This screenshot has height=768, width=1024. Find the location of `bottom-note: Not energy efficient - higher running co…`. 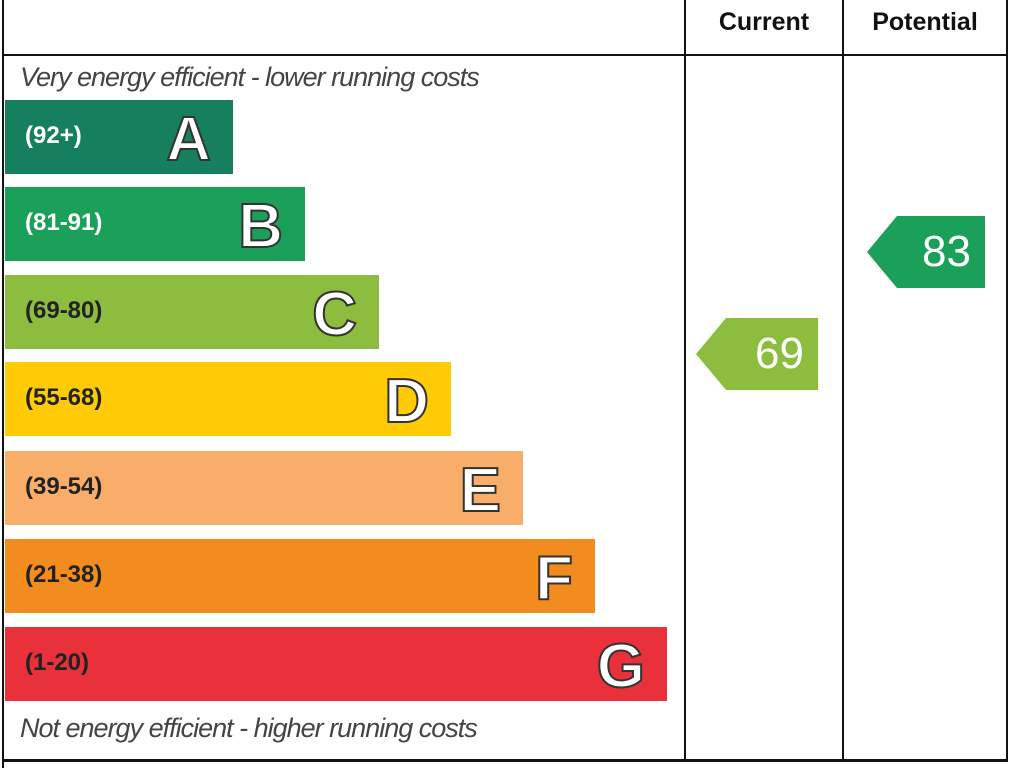

bottom-note: Not energy efficient - higher running co… is located at coordinates (249, 728).